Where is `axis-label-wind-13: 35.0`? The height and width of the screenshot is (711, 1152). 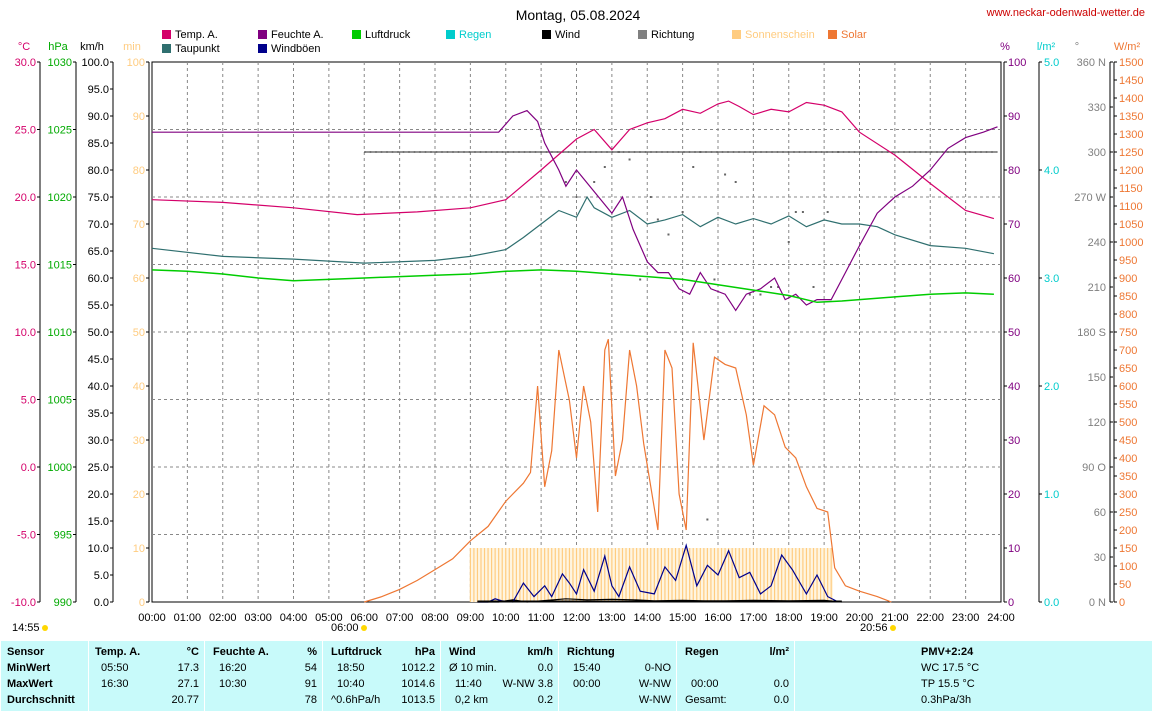 axis-label-wind-13: 35.0 is located at coordinates (98, 414).